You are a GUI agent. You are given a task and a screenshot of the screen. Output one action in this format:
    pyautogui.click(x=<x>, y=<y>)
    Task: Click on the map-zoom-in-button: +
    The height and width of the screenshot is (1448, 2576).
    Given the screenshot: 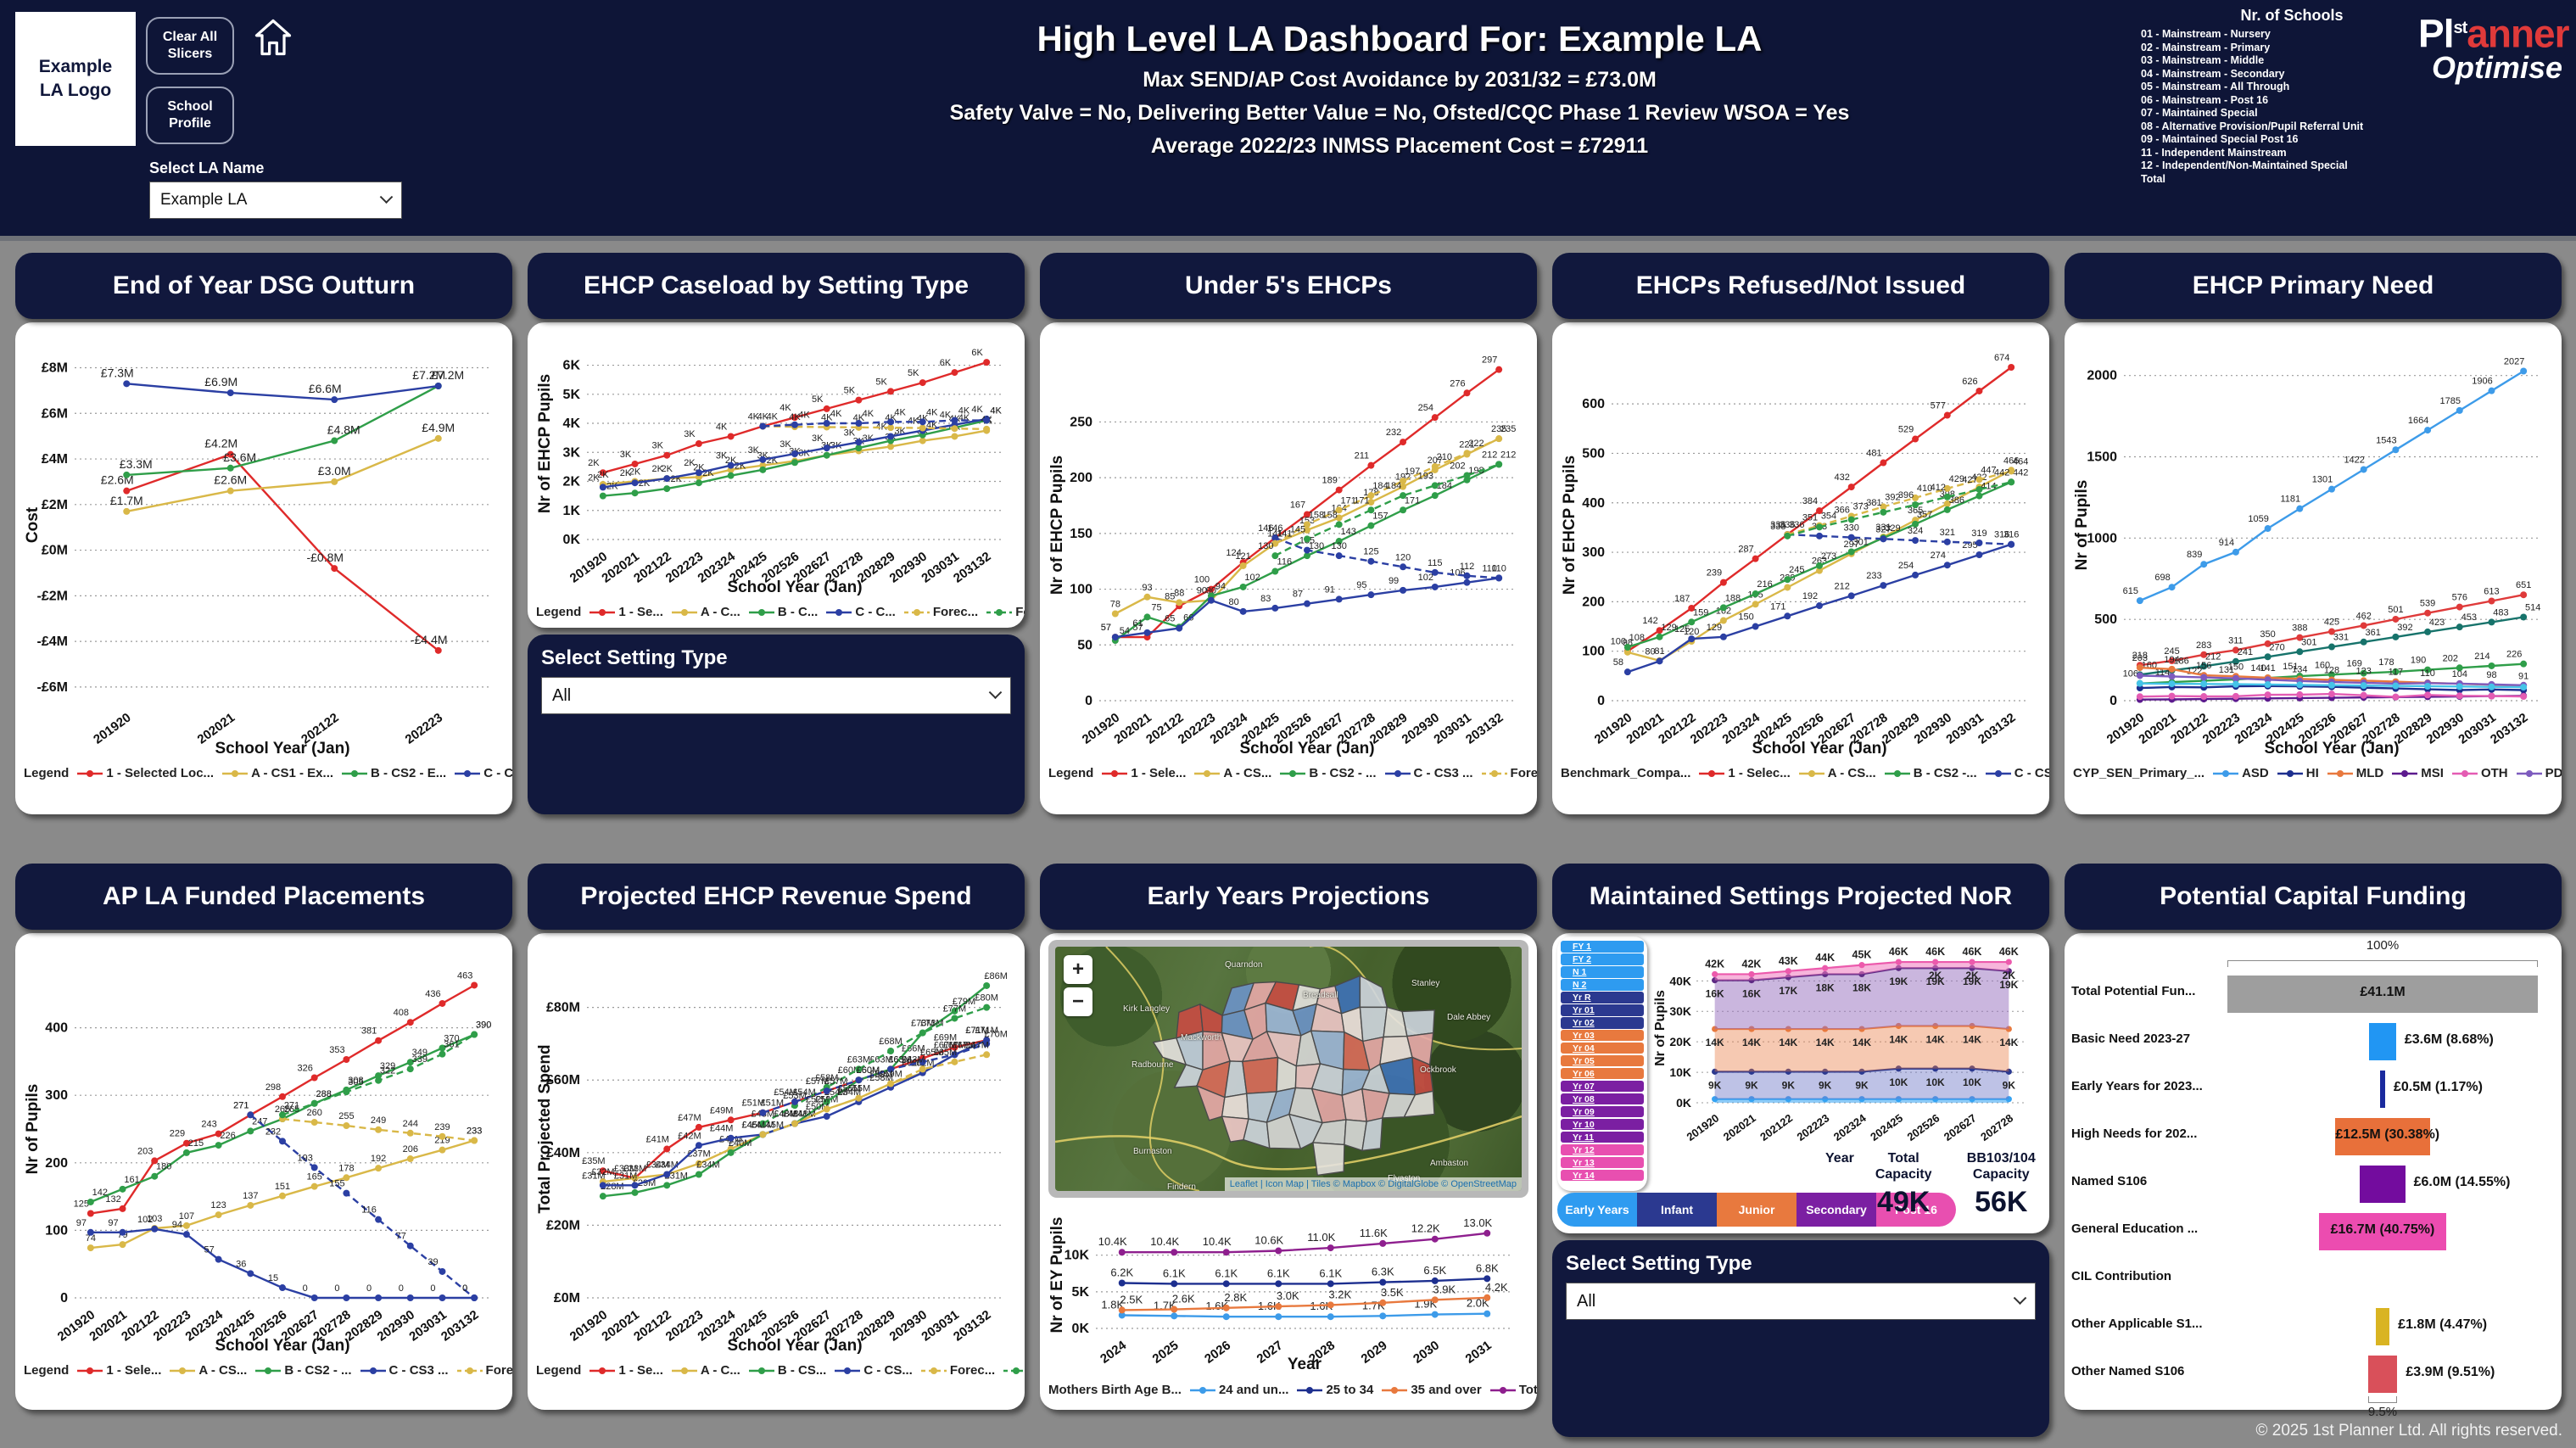 What is the action you would take?
    pyautogui.click(x=1078, y=970)
    